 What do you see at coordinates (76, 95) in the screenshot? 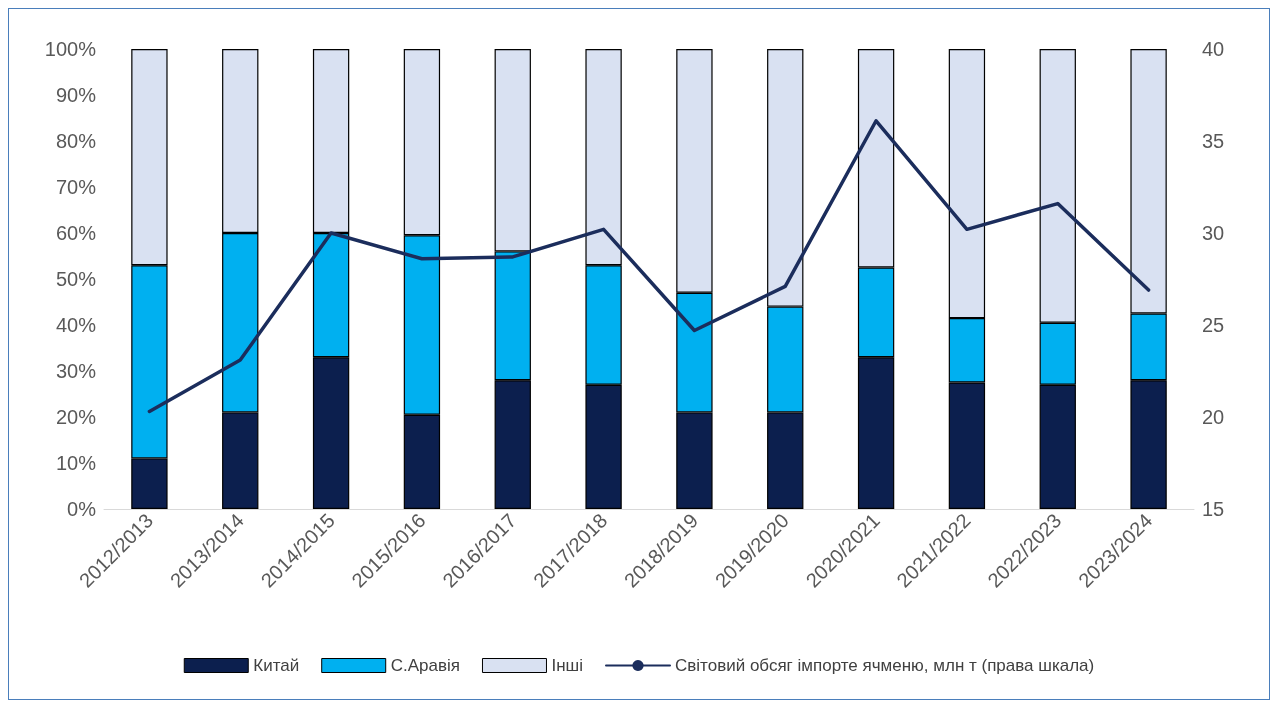
I see `y-tick-label: 90%` at bounding box center [76, 95].